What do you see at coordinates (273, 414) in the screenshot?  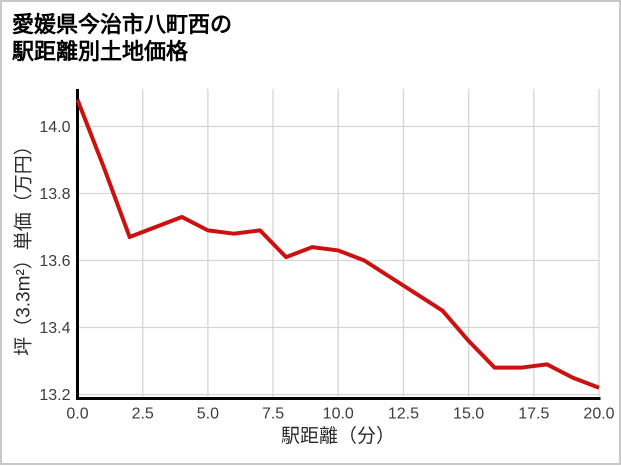 I see `x-tick-label: 7.5` at bounding box center [273, 414].